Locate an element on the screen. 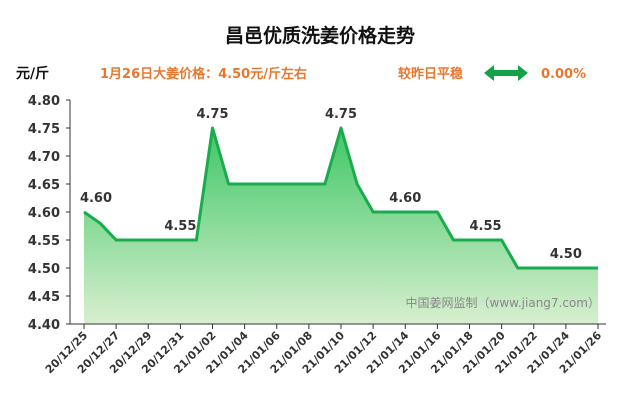 Image resolution: width=640 pixels, height=410 pixels. double-arrow-icon is located at coordinates (506, 73).